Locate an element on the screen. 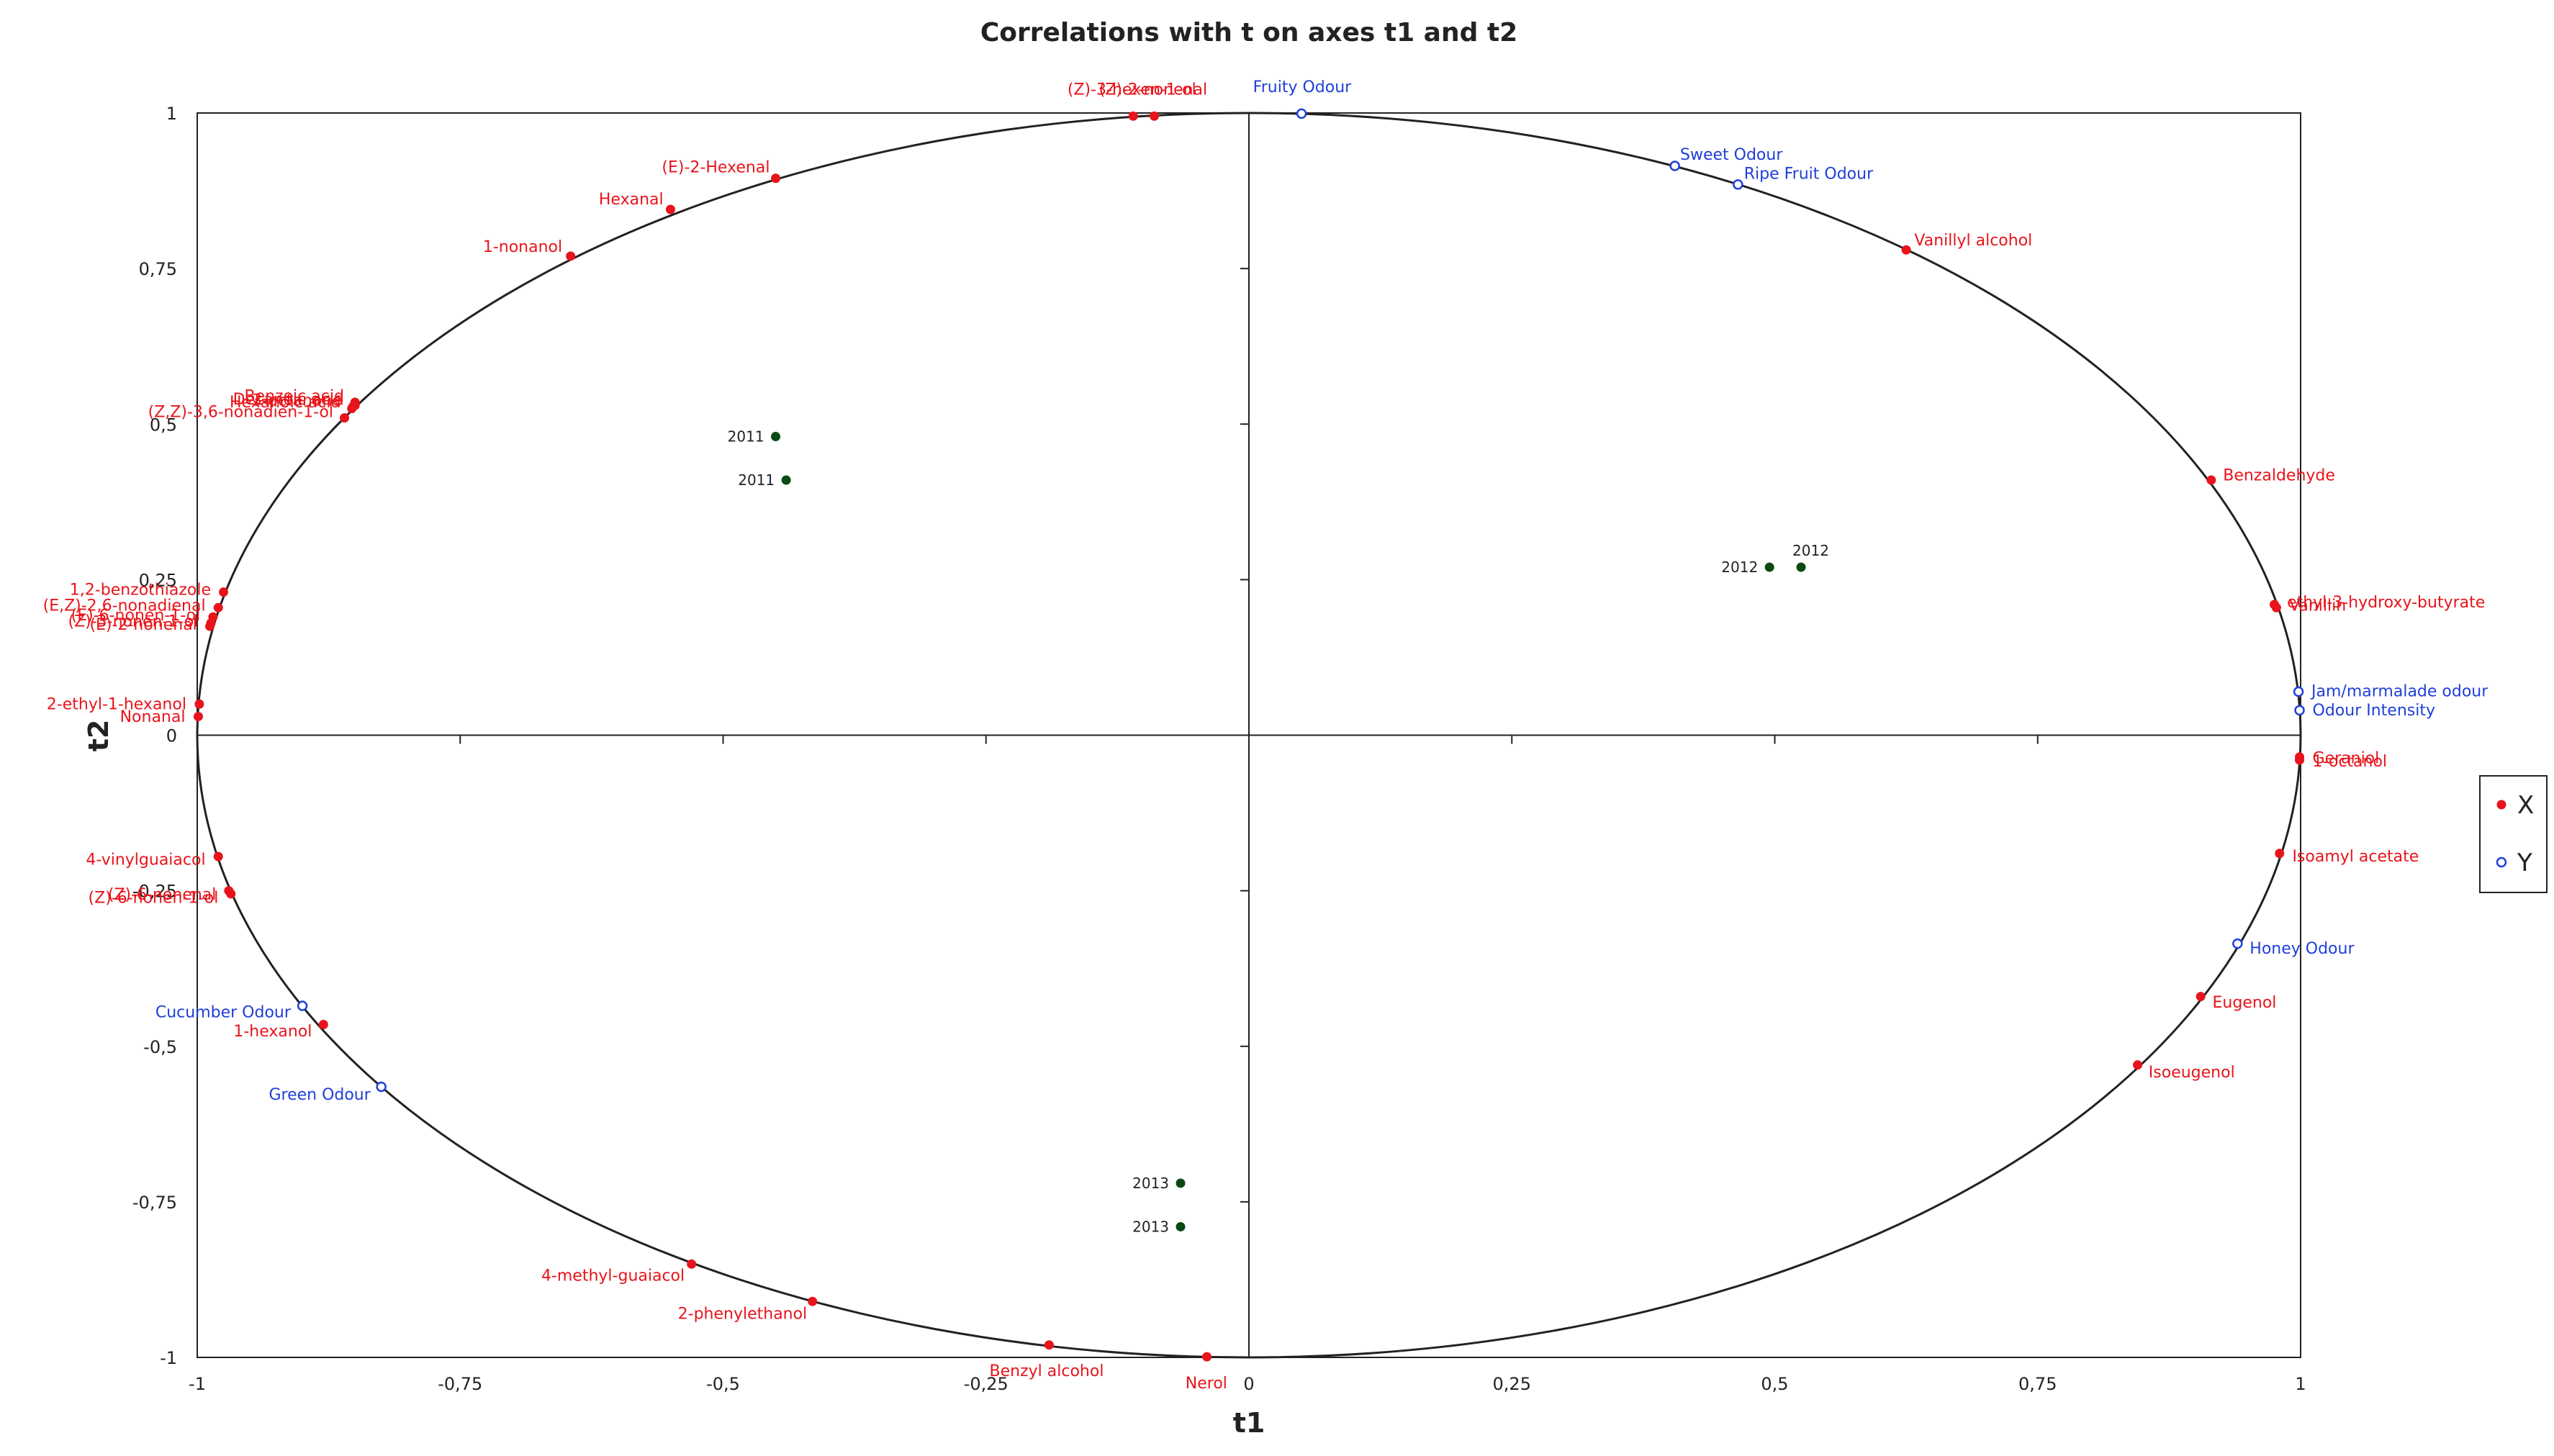 This screenshot has width=2554, height=1456. point-label: Nonanal is located at coordinates (153, 717).